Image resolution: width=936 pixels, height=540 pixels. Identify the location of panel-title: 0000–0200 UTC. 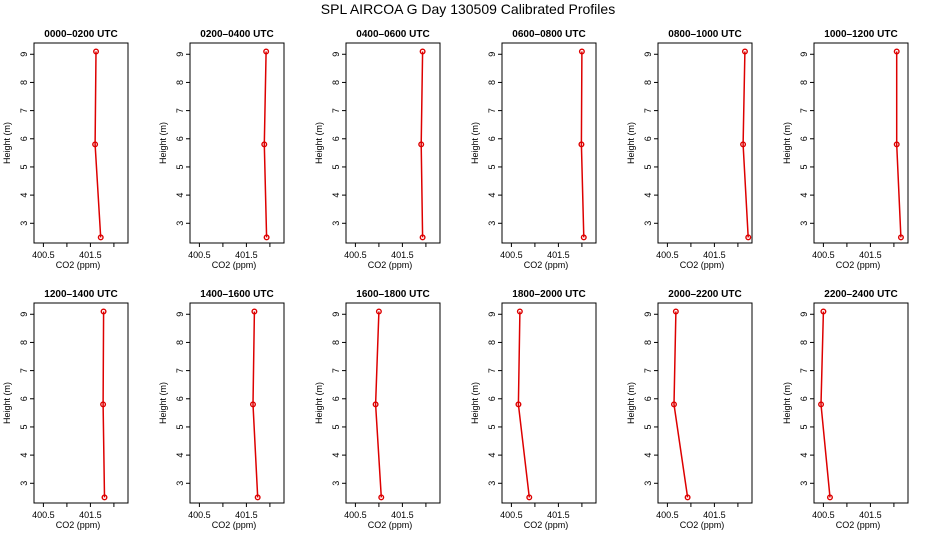
(80, 34).